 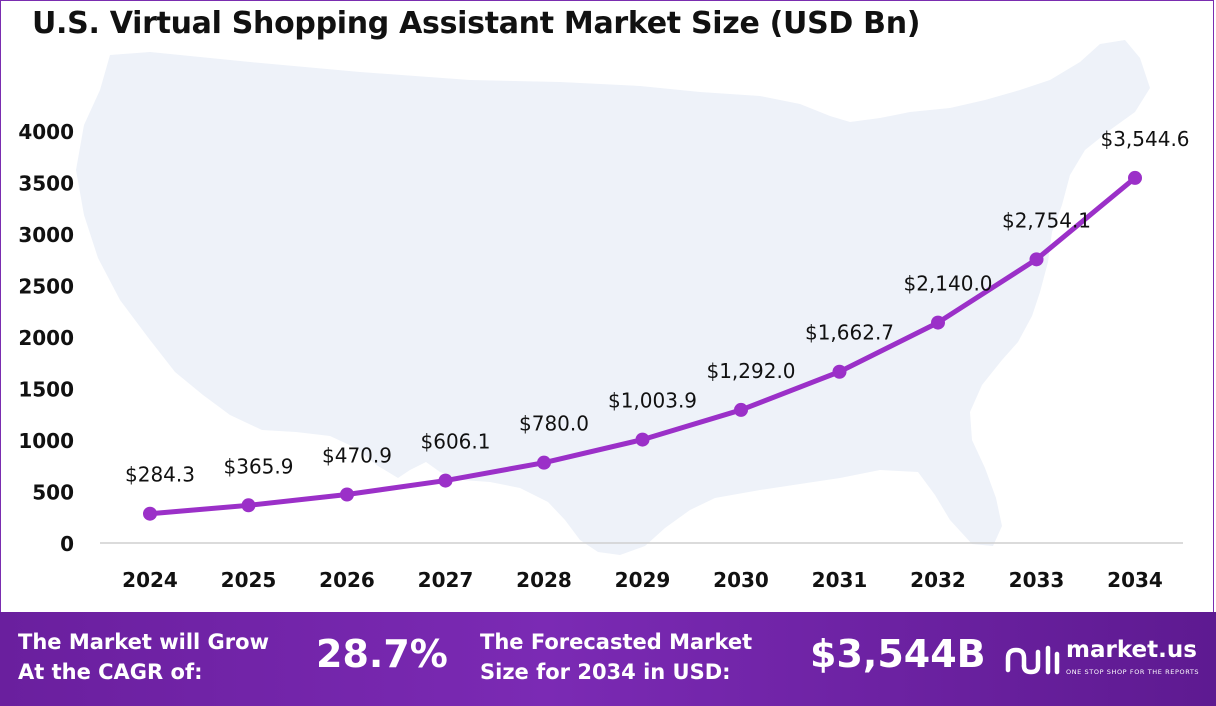 What do you see at coordinates (259, 466) in the screenshot?
I see `data-label: $365.9` at bounding box center [259, 466].